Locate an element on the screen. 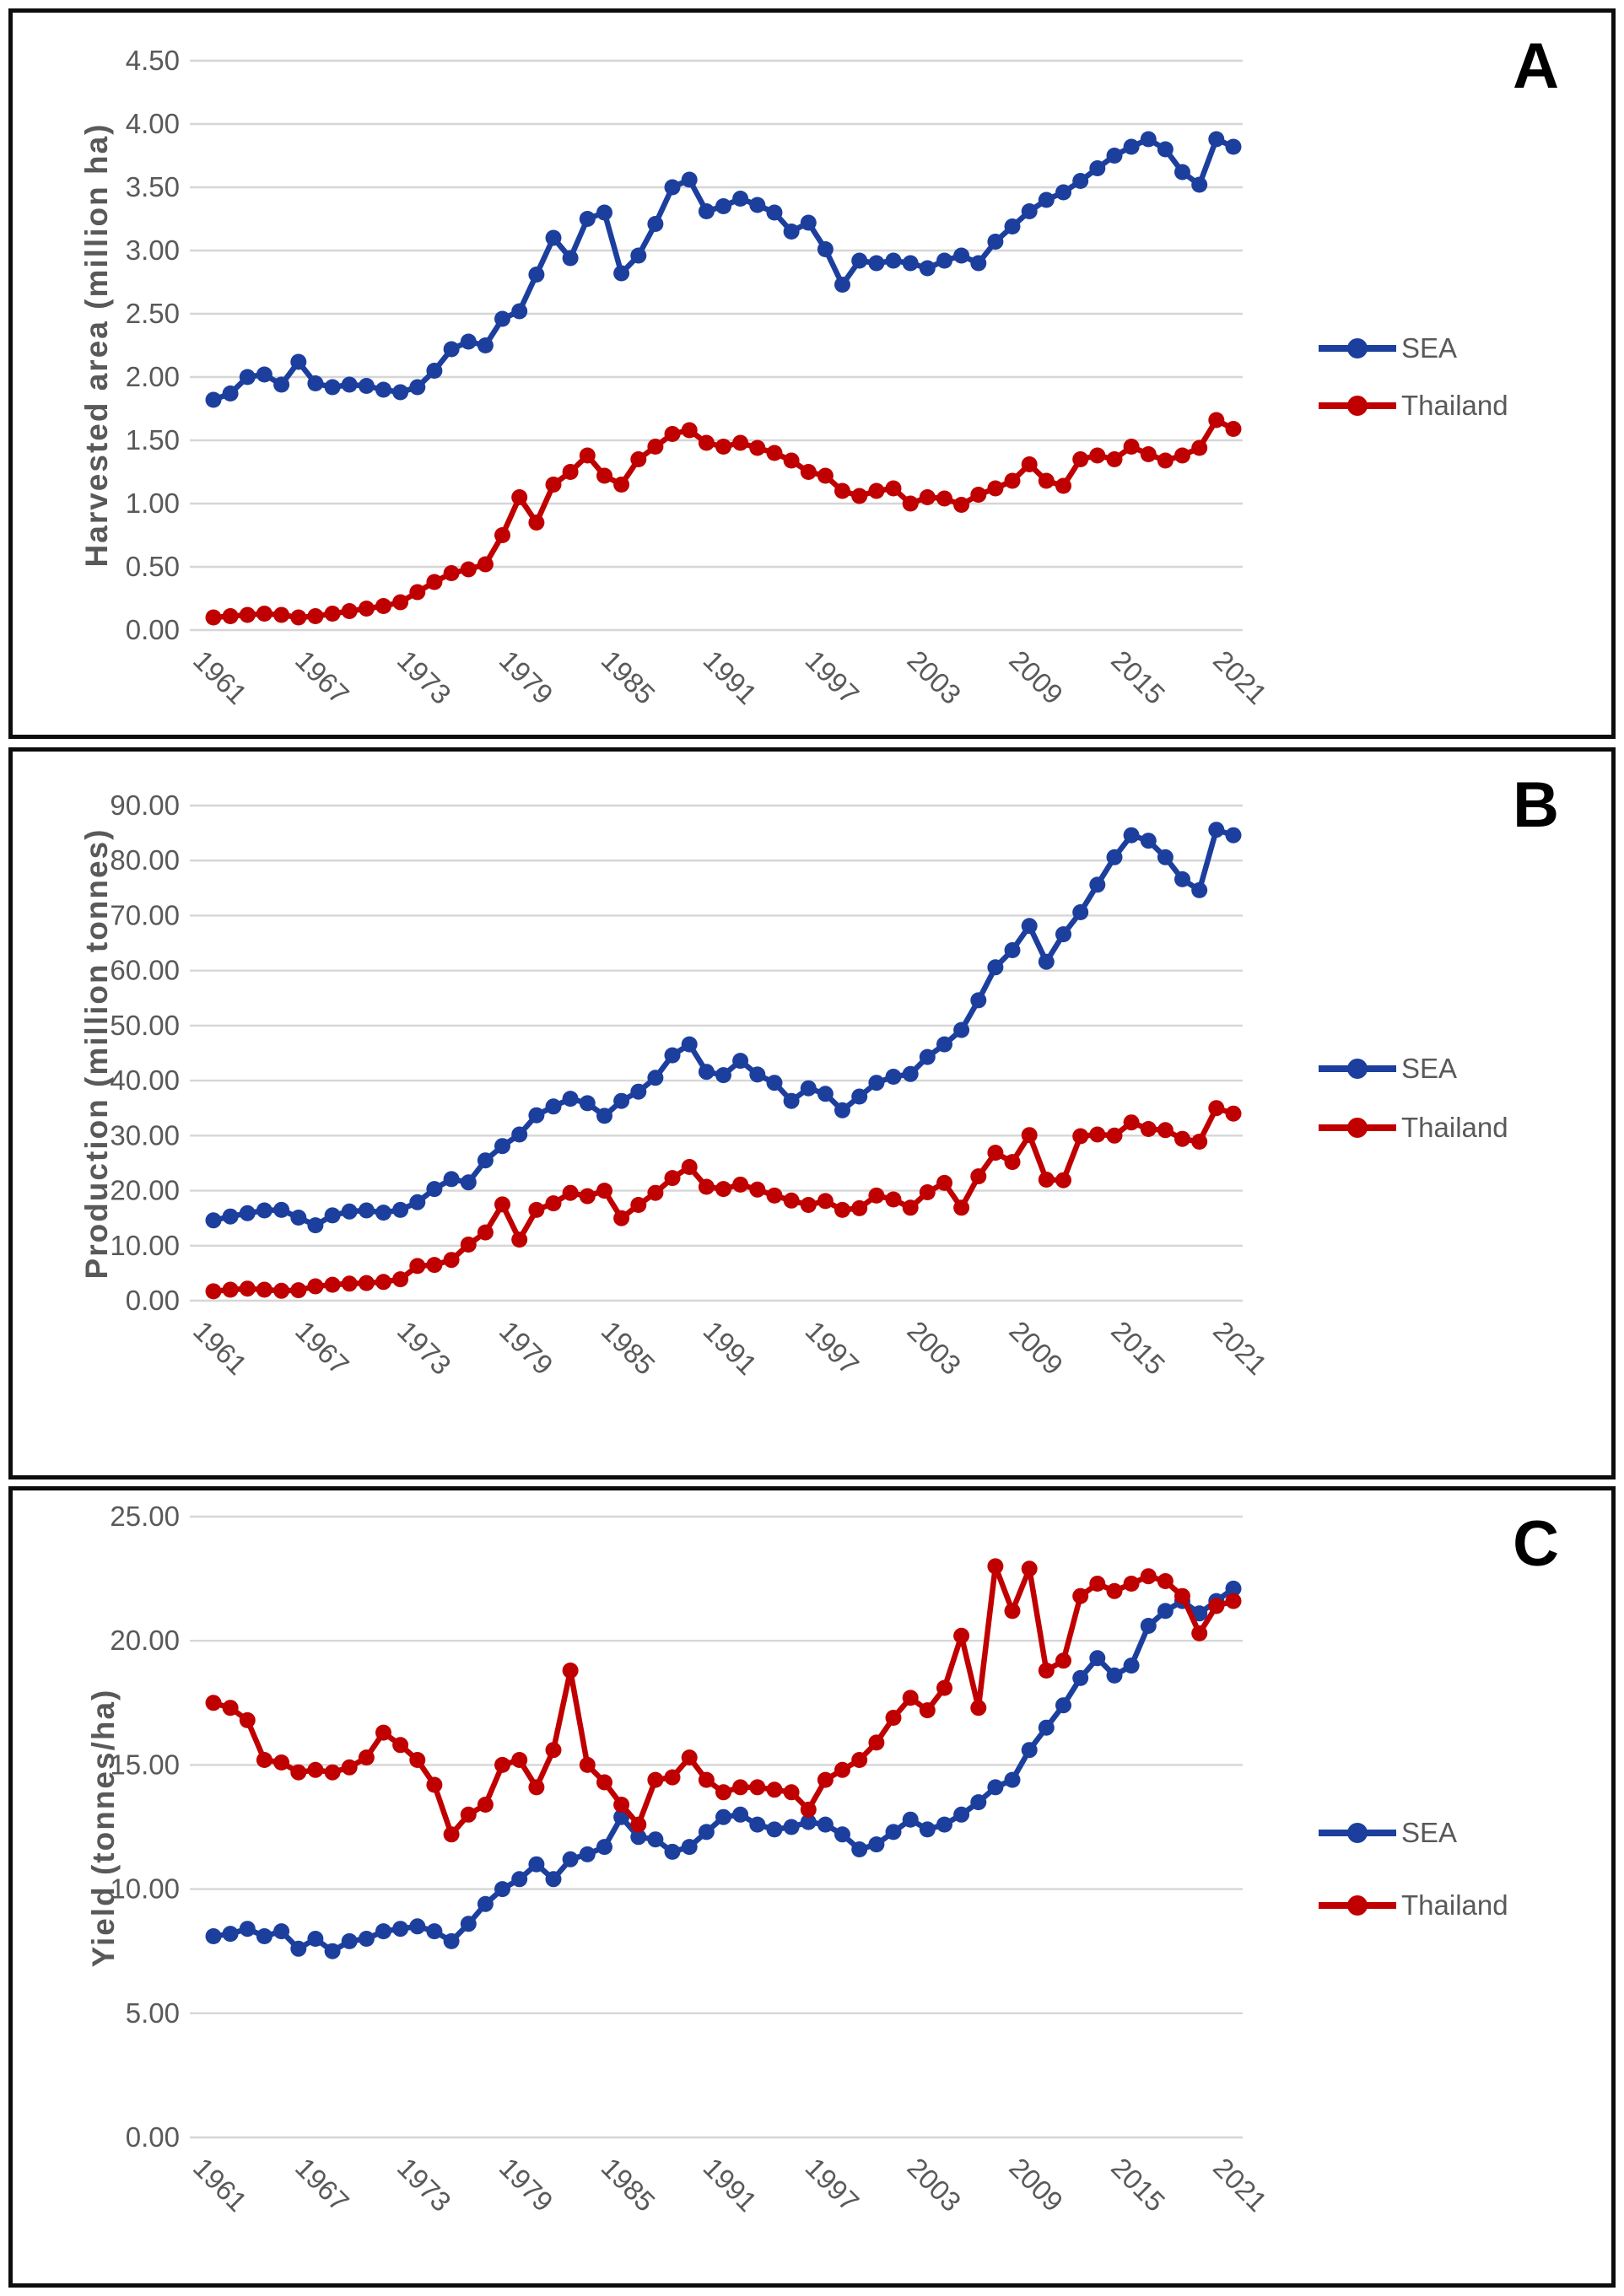 The height and width of the screenshot is (2296, 1624). x-tick-label: 2003 is located at coordinates (934, 2185).